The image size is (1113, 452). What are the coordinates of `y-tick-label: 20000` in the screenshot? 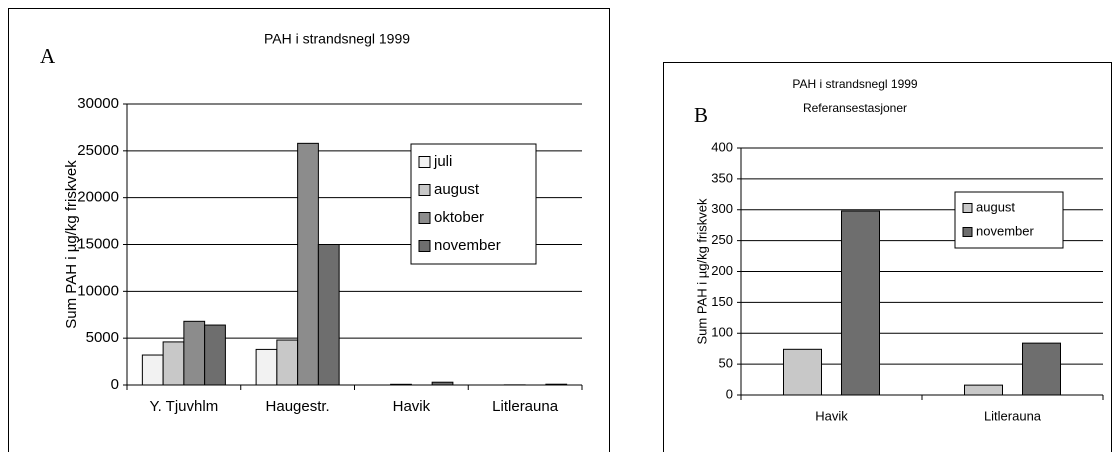 It's located at (98, 197).